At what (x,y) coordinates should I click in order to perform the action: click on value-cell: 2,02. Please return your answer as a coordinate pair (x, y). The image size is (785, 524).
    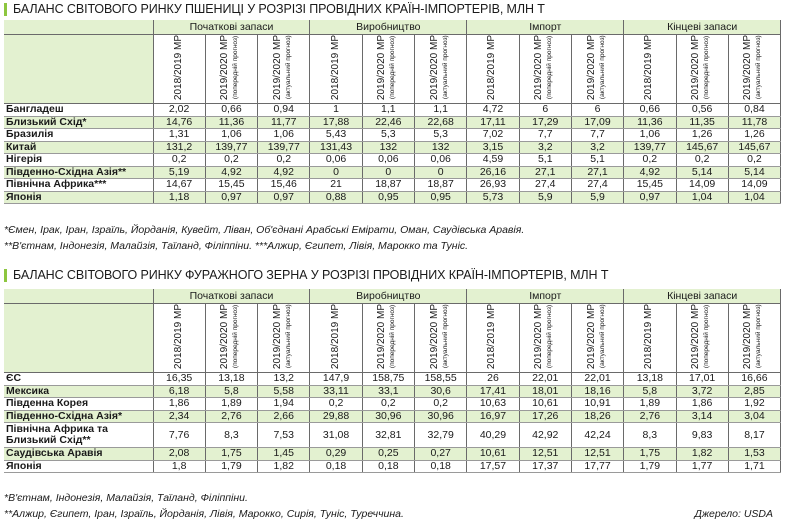
    Looking at the image, I should click on (179, 110).